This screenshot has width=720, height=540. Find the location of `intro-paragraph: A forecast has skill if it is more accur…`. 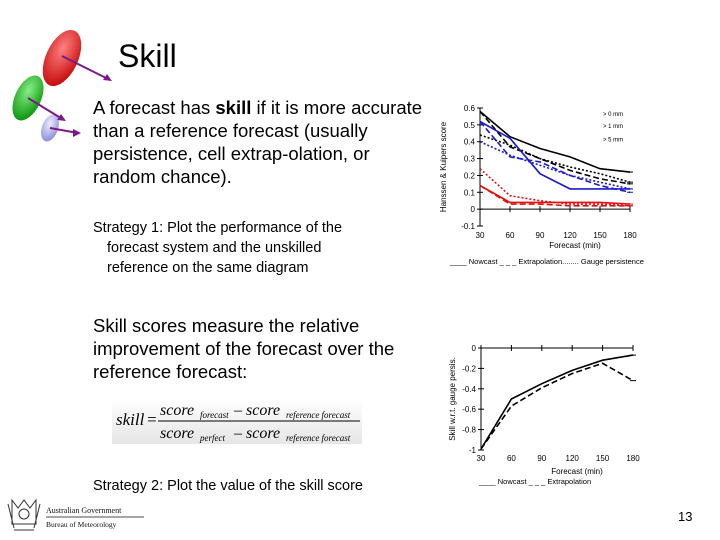

intro-paragraph: A forecast has skill if it is more accur… is located at coordinates (258, 142).